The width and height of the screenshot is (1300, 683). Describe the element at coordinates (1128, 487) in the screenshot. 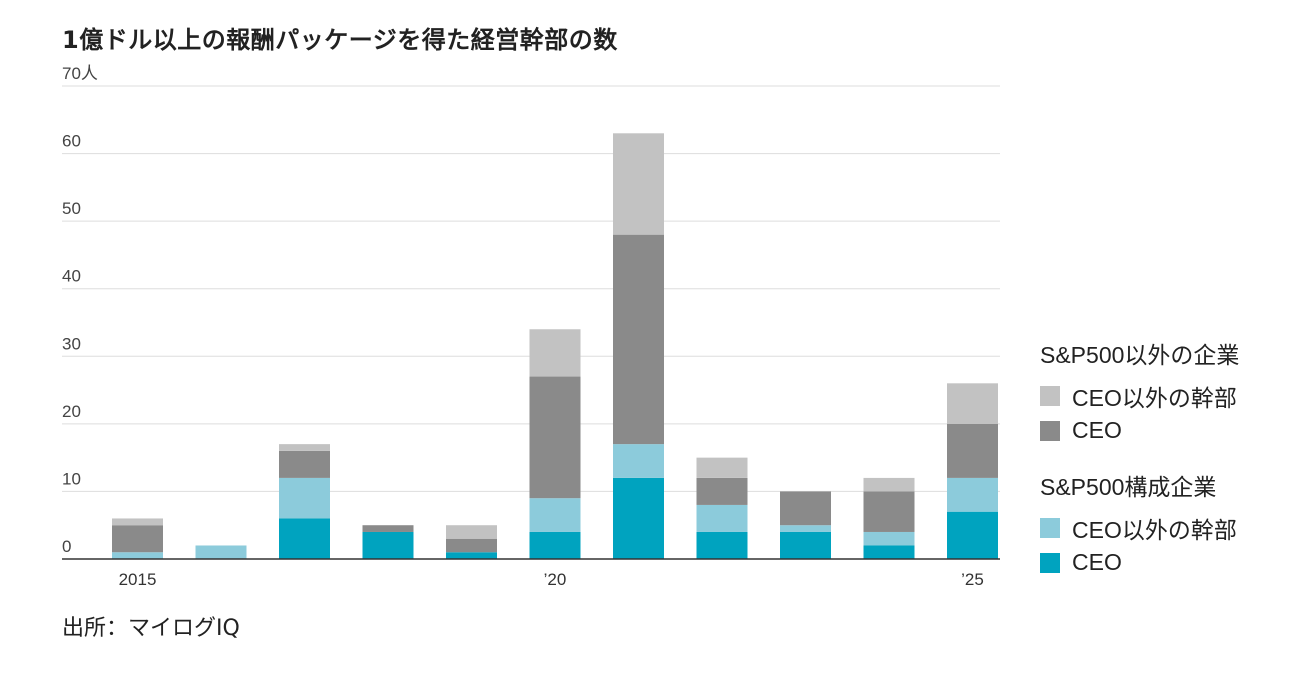

I see `legend-group-title: S&P500構成企業` at that location.